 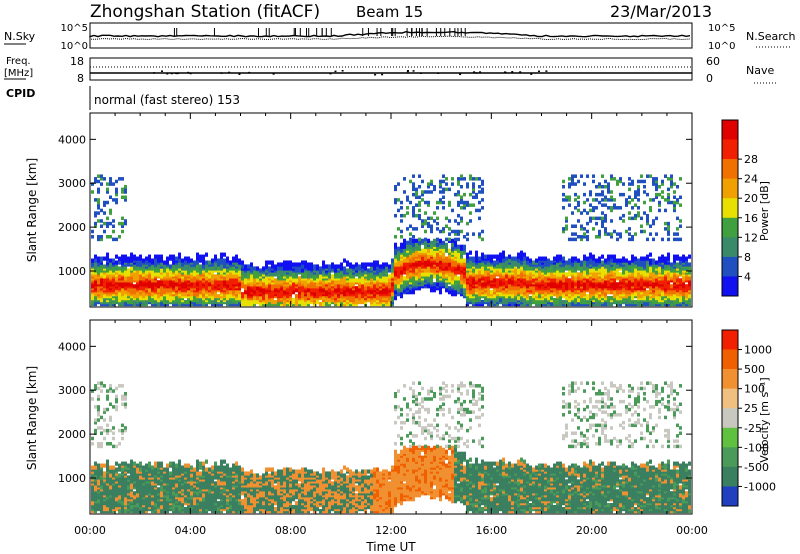 I want to click on power-colorbar-tick-label: 4, so click(x=747, y=276).